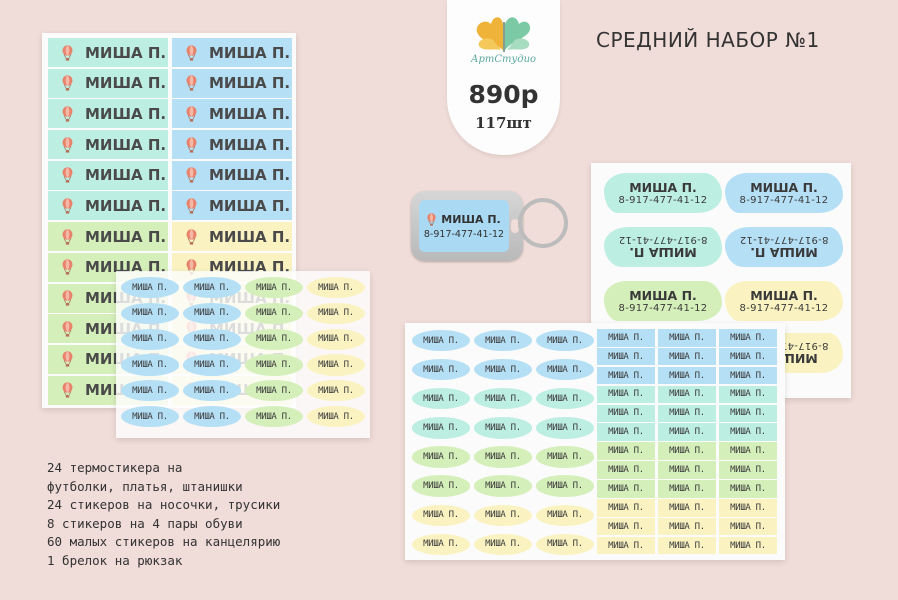  What do you see at coordinates (464, 234) in the screenshot?
I see `keychain-phone: 8-917-477-41-12` at bounding box center [464, 234].